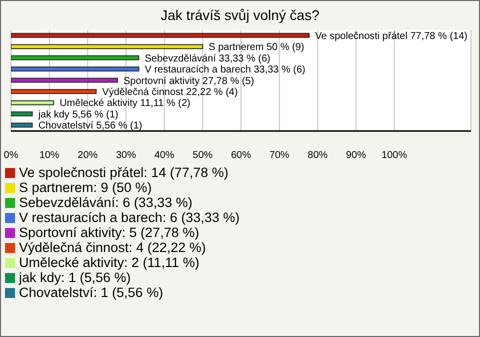 Image resolution: width=480 pixels, height=337 pixels. I want to click on x-tick-label: 0%, so click(11, 156).